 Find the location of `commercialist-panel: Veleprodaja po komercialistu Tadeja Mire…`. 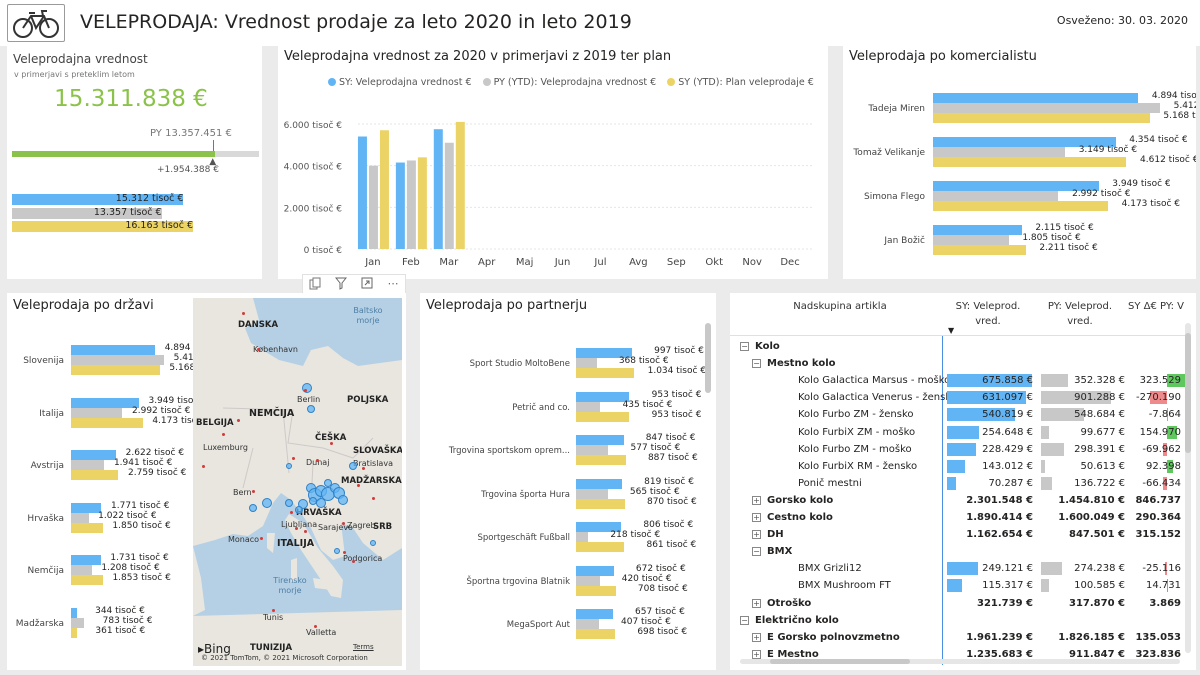

commercialist-panel: Veleprodaja po komercialistu Tadeja Mire… is located at coordinates (1019, 161).